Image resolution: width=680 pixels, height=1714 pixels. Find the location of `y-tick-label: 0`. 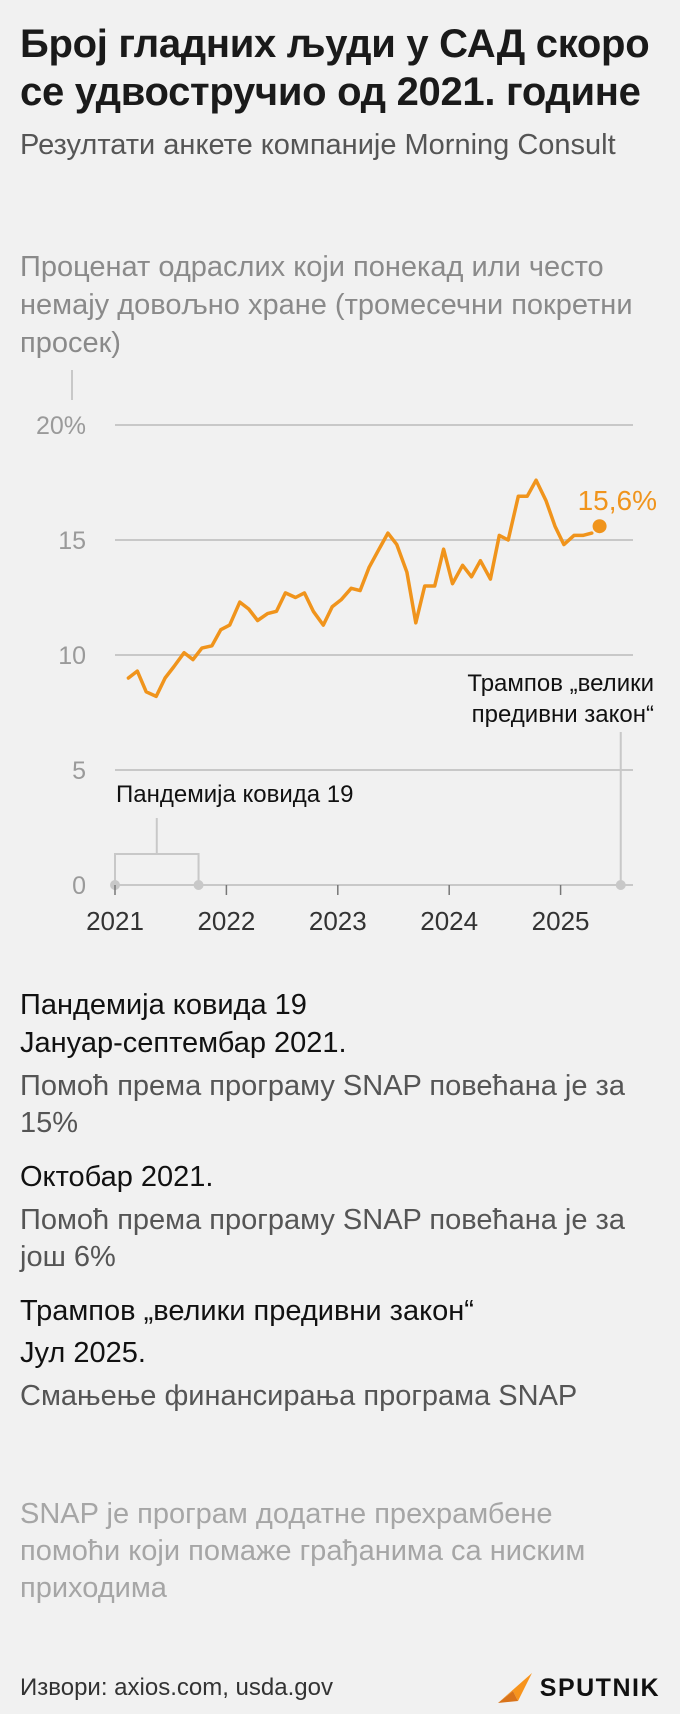

y-tick-label: 0 is located at coordinates (79, 886).